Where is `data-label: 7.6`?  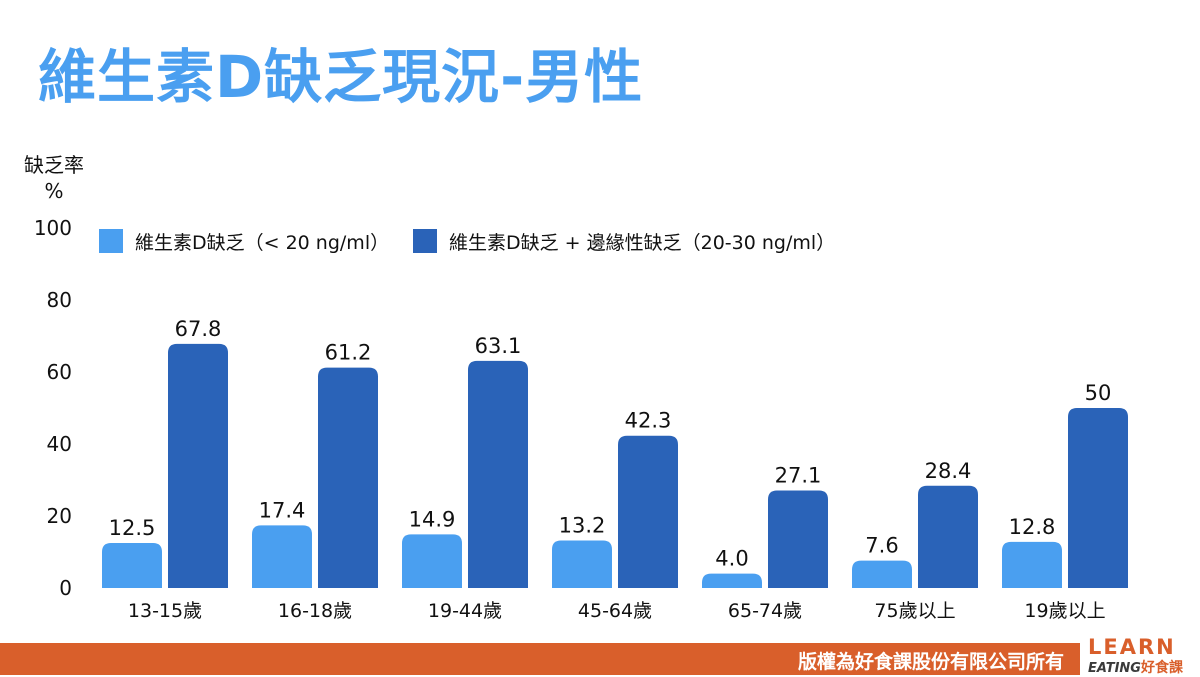 data-label: 7.6 is located at coordinates (881, 546).